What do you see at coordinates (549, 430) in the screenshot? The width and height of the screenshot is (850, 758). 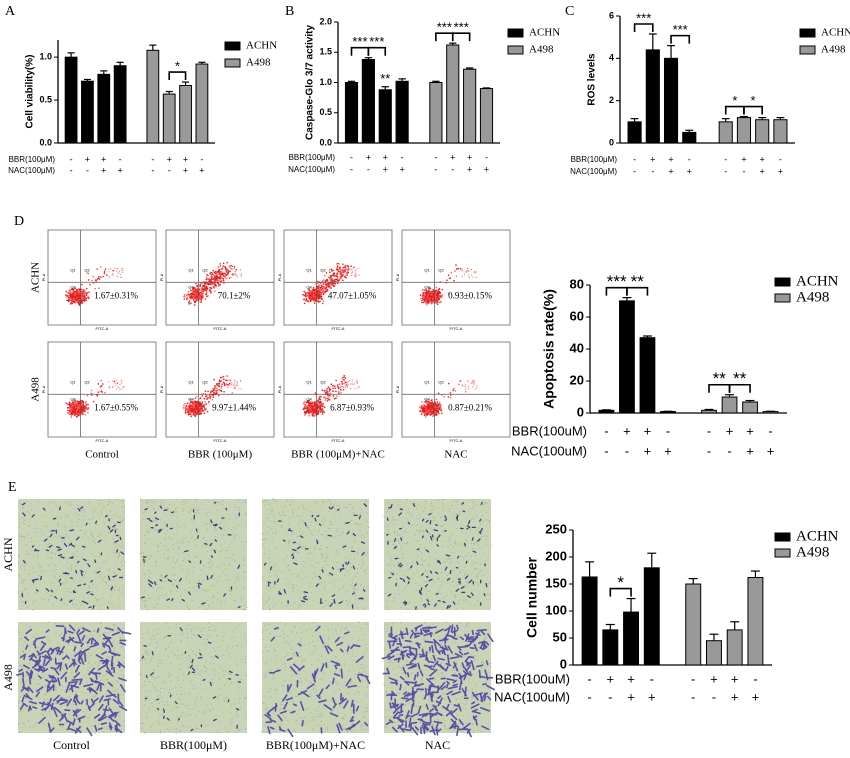 I see `condition-label: BBR(100uM)` at bounding box center [549, 430].